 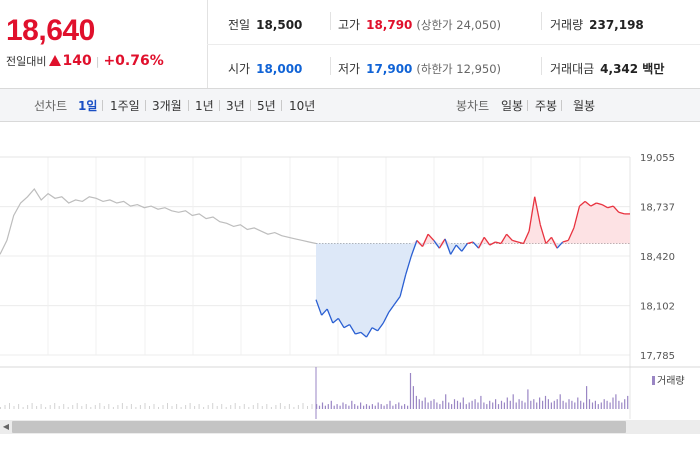 What do you see at coordinates (512, 106) in the screenshot?
I see `candle-daily: 일봉` at bounding box center [512, 106].